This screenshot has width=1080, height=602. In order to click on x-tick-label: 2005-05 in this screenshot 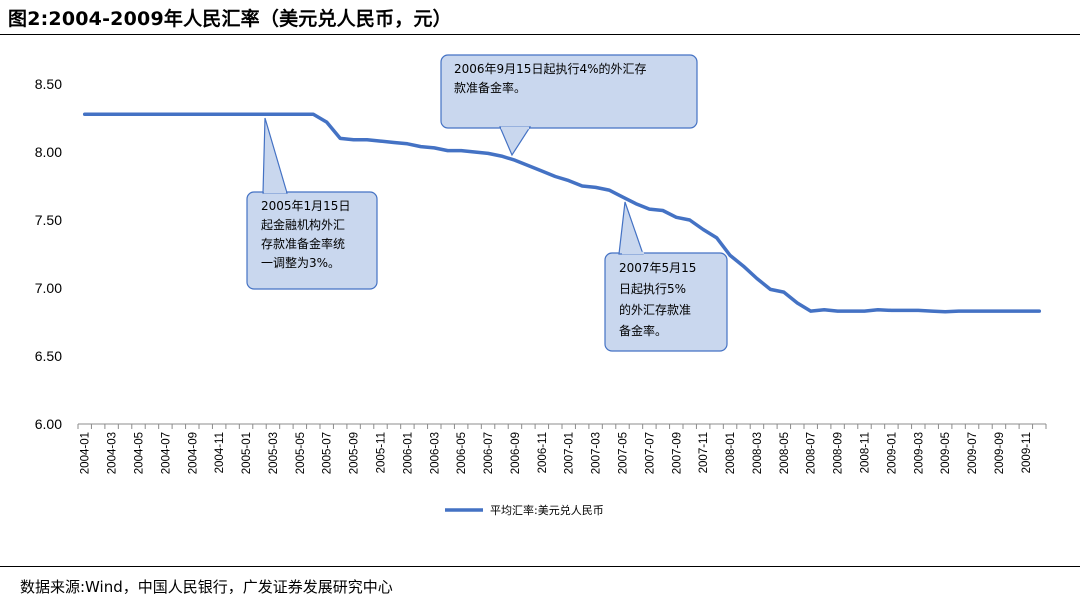, I will do `click(301, 453)`.